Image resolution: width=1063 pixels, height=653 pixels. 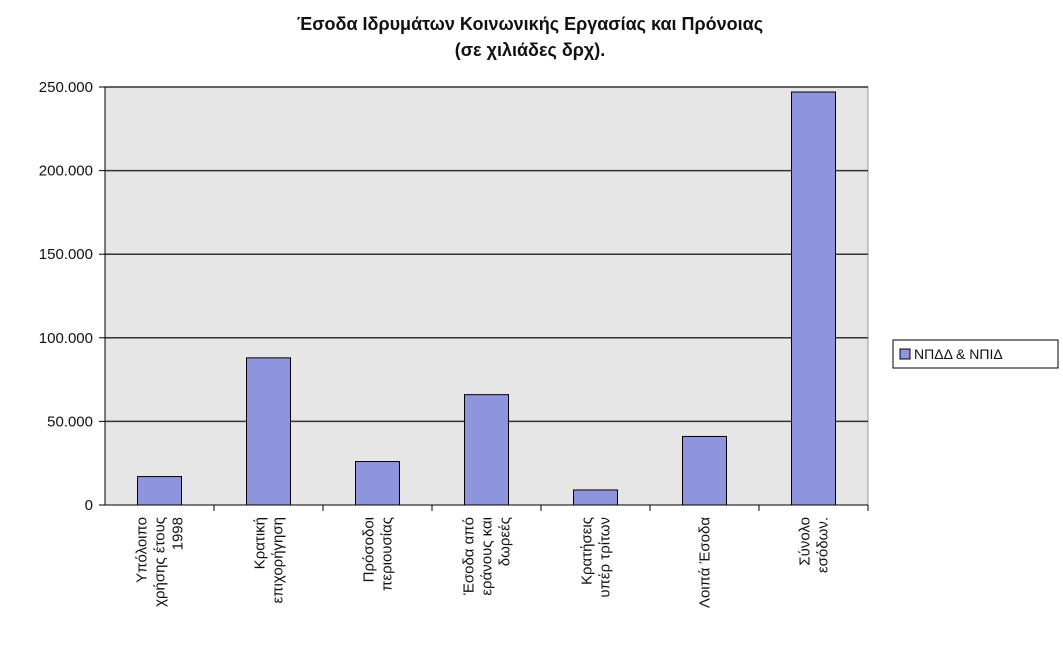 What do you see at coordinates (905, 354) in the screenshot?
I see `legend-swatch` at bounding box center [905, 354].